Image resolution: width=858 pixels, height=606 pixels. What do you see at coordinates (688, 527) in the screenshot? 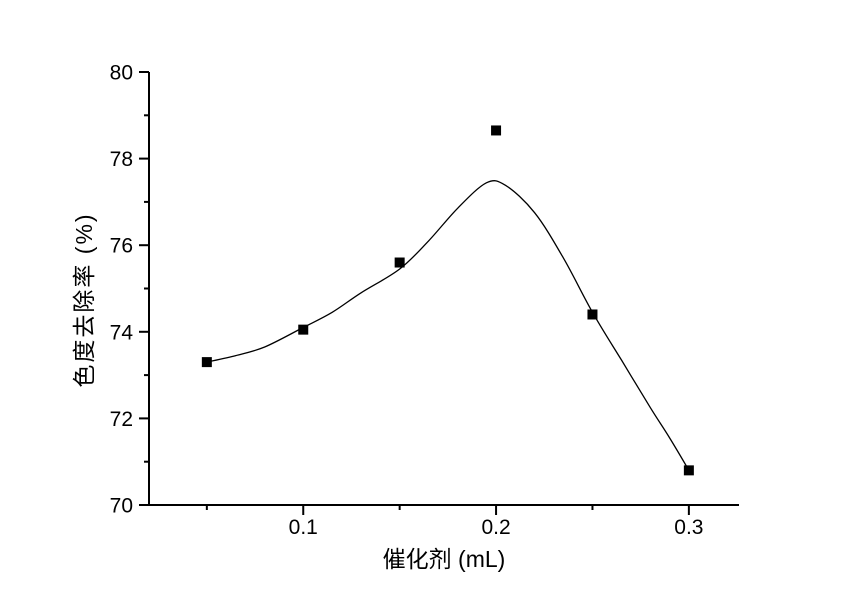
I see `x-tick-label: 0.3` at bounding box center [688, 527].